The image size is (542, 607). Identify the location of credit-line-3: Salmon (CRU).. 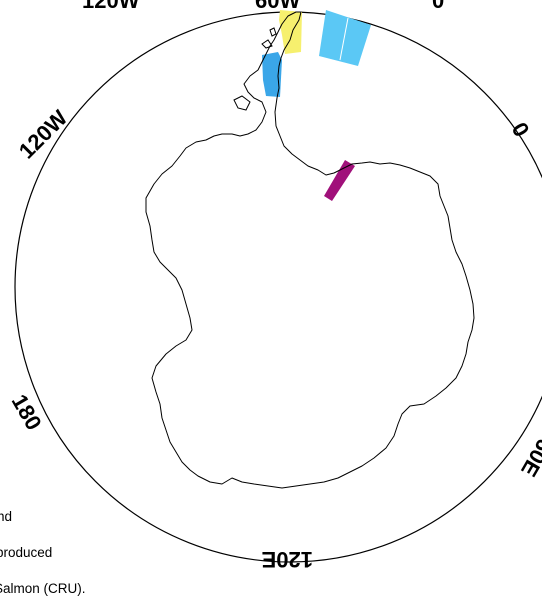
(43, 588).